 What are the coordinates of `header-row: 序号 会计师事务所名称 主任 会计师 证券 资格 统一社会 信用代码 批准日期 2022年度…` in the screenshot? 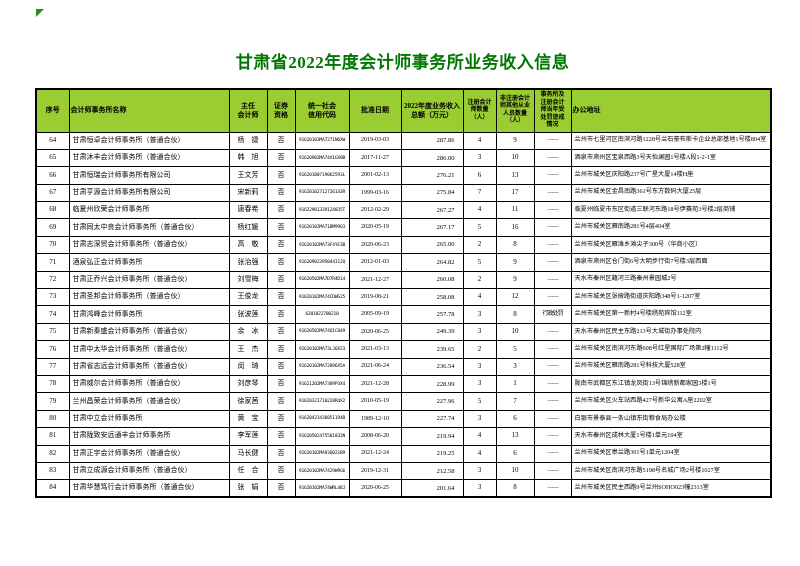 It's located at (403, 110).